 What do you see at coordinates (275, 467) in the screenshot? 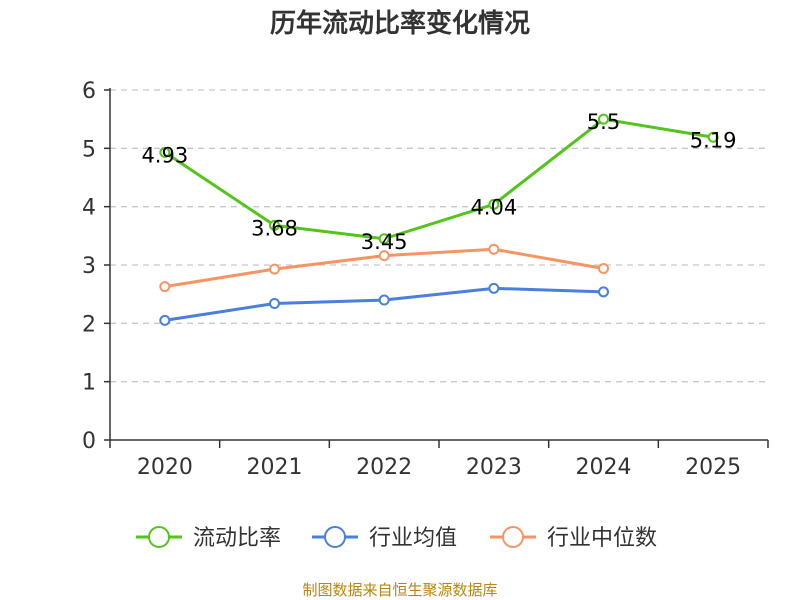
I see `x-tick-label: 2021` at bounding box center [275, 467].